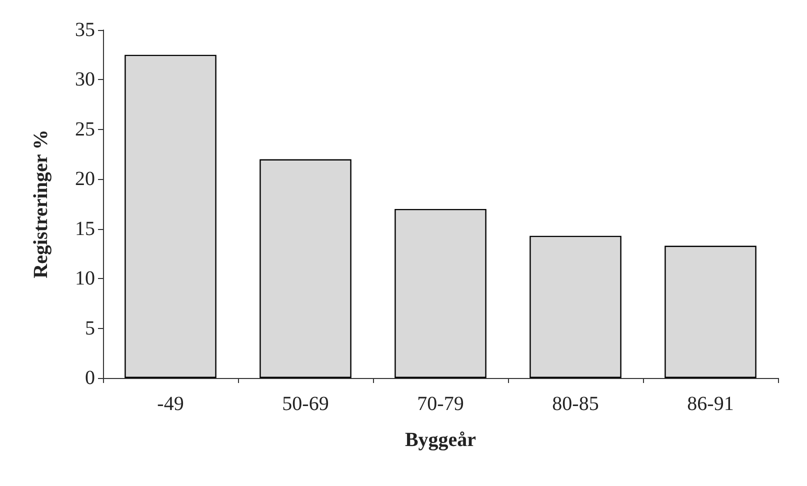 This screenshot has height=486, width=807. I want to click on x-tick-label: -49, so click(170, 404).